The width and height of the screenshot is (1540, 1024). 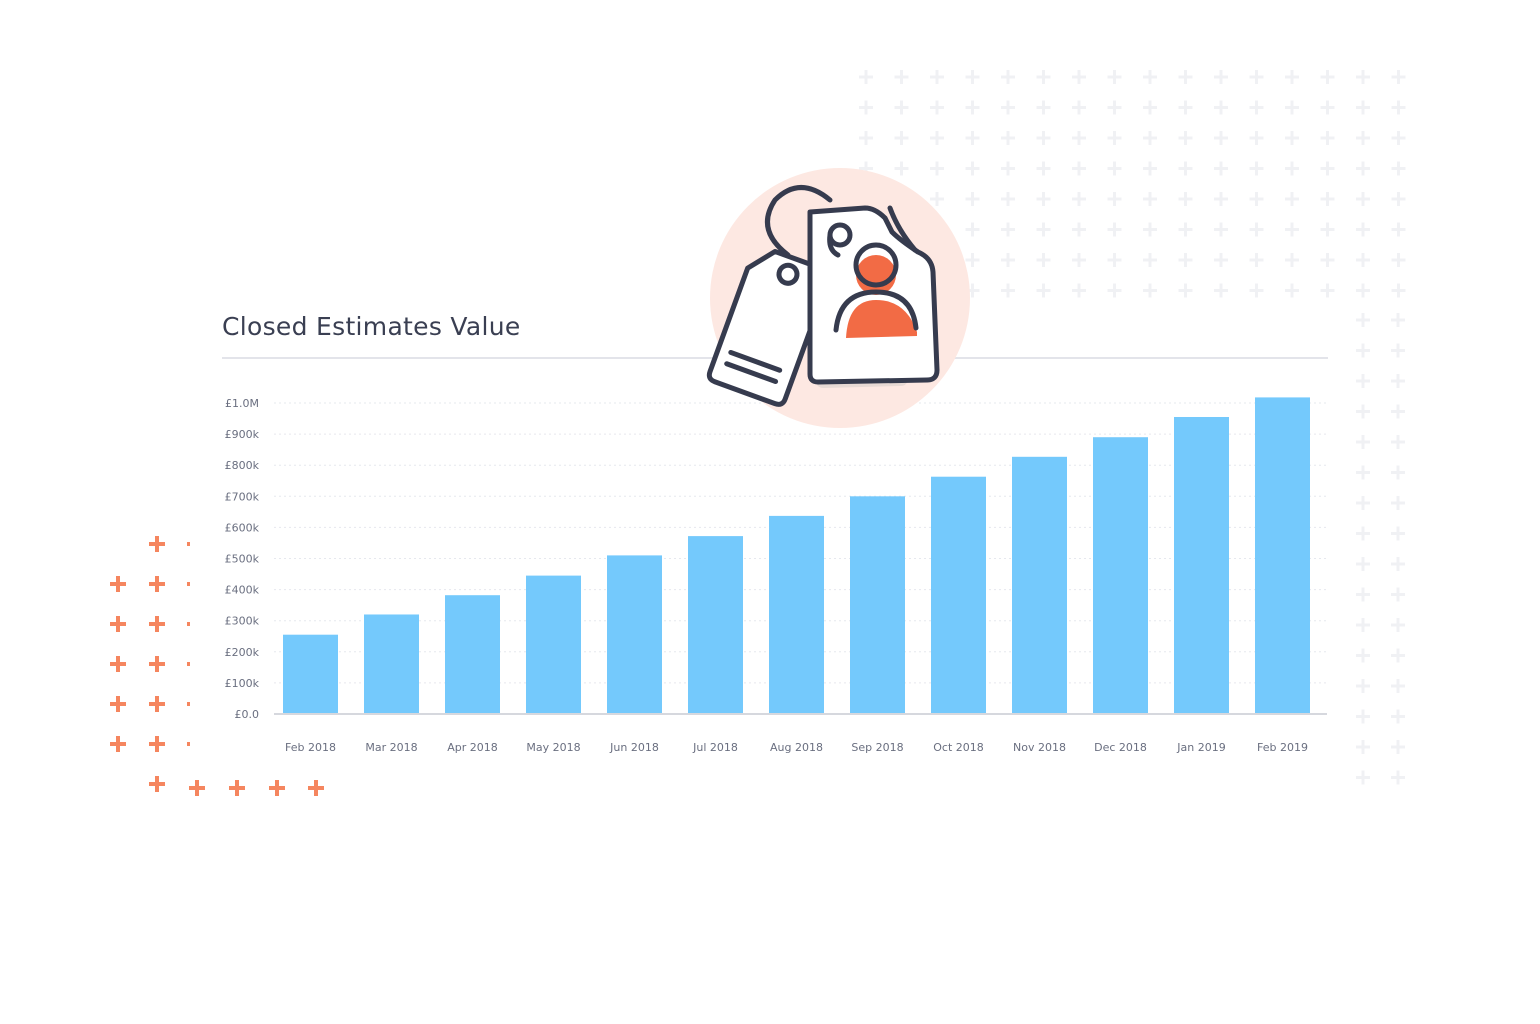 I want to click on y-tick-label: £700k, so click(x=242, y=496).